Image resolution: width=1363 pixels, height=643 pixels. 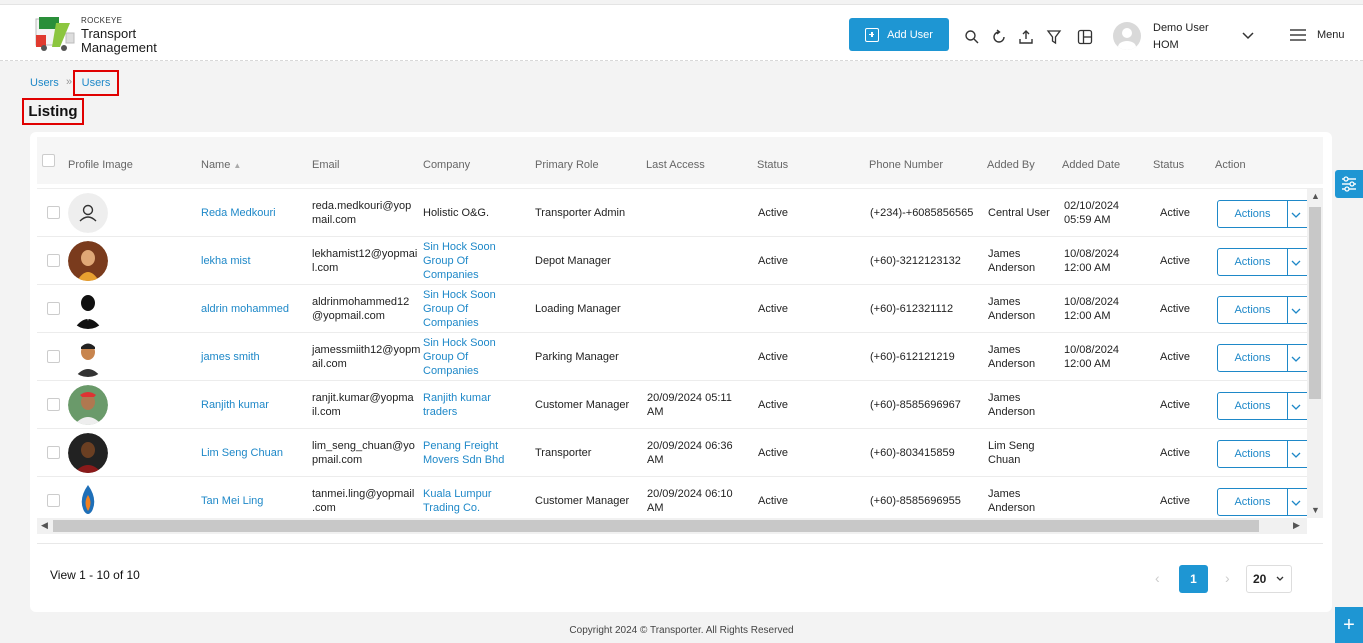 What do you see at coordinates (972, 37) in the screenshot?
I see `search-icon` at bounding box center [972, 37].